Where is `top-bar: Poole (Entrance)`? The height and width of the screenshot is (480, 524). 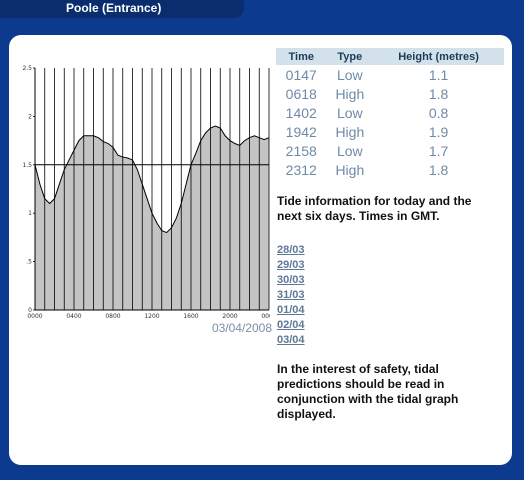 top-bar: Poole (Entrance) is located at coordinates (262, 15).